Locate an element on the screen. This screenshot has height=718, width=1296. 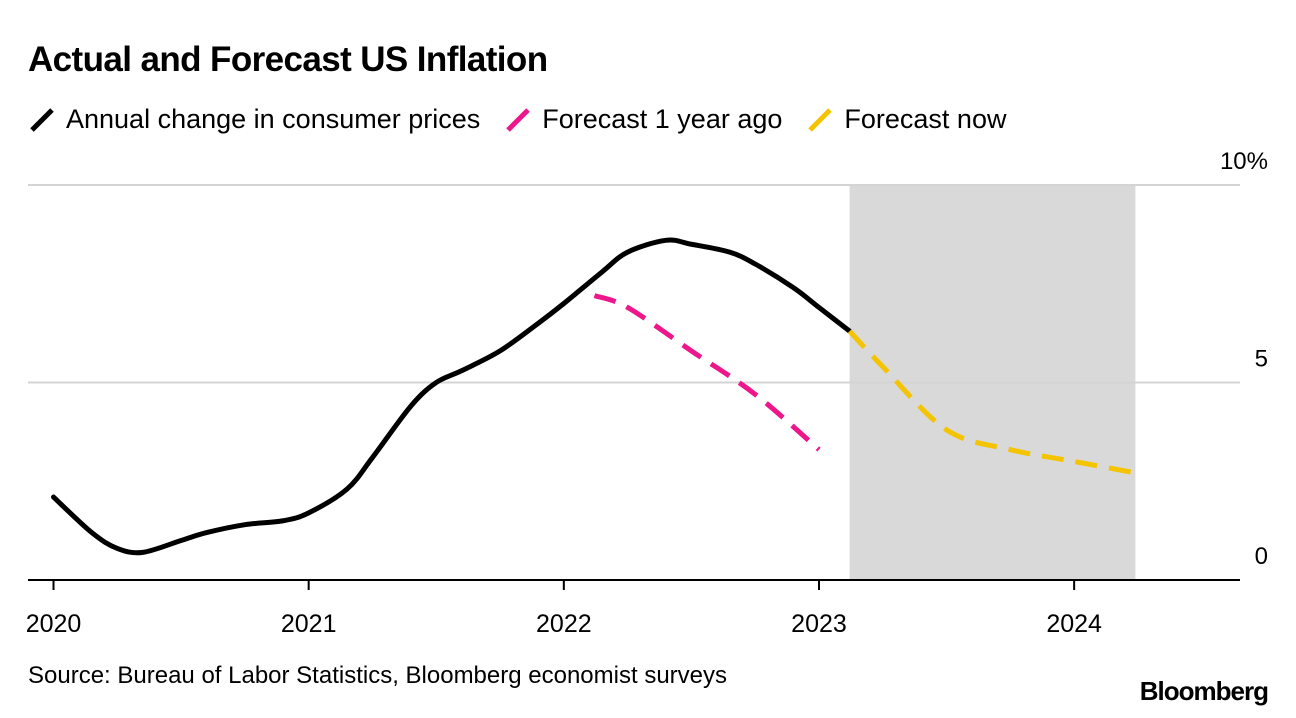
legend-item-forecast-year-ago: Forecast 1 year ago is located at coordinates (643, 119).